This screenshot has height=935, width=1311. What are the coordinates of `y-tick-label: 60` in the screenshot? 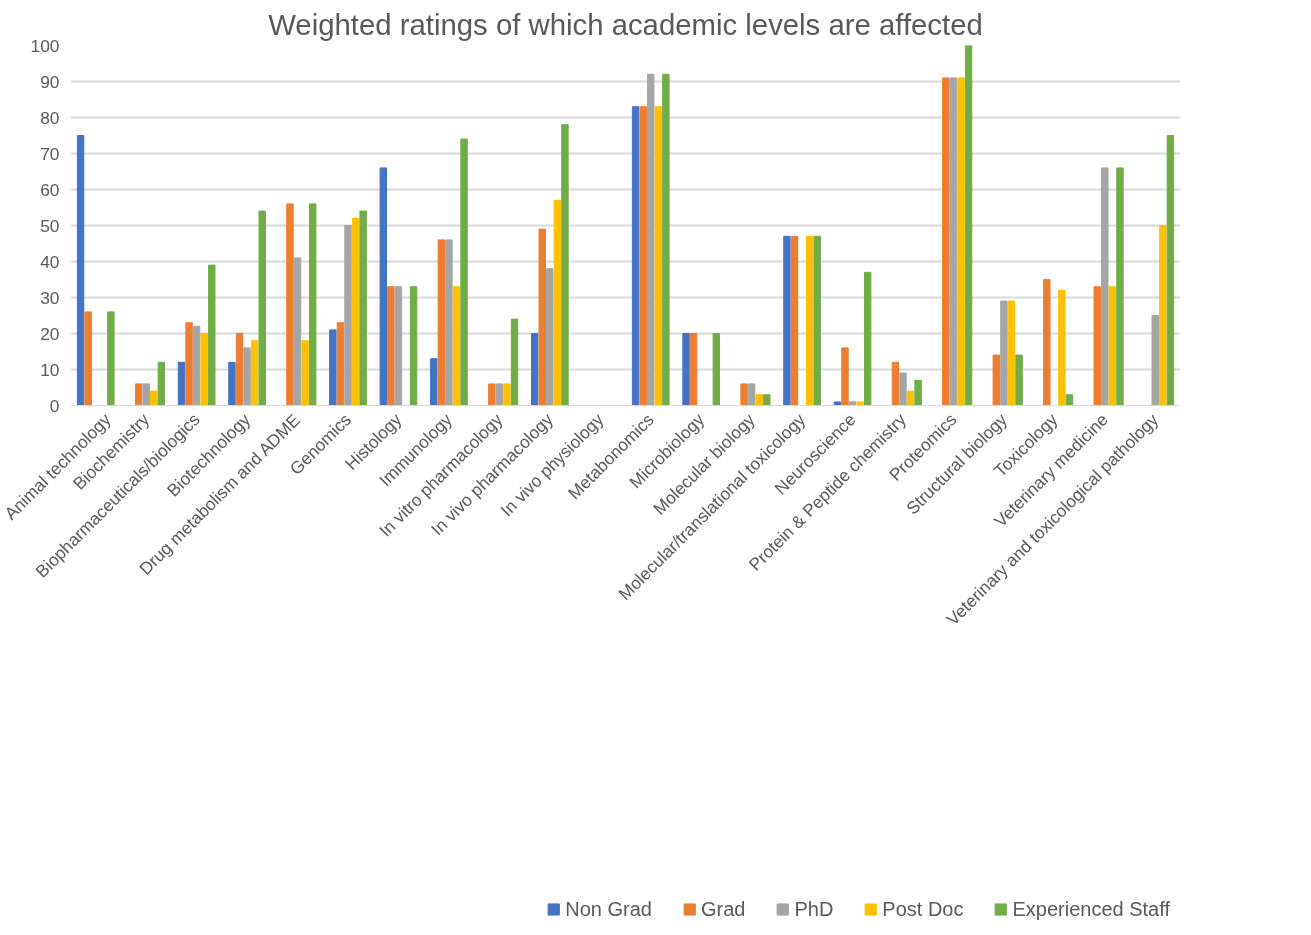 It's located at (50, 189).